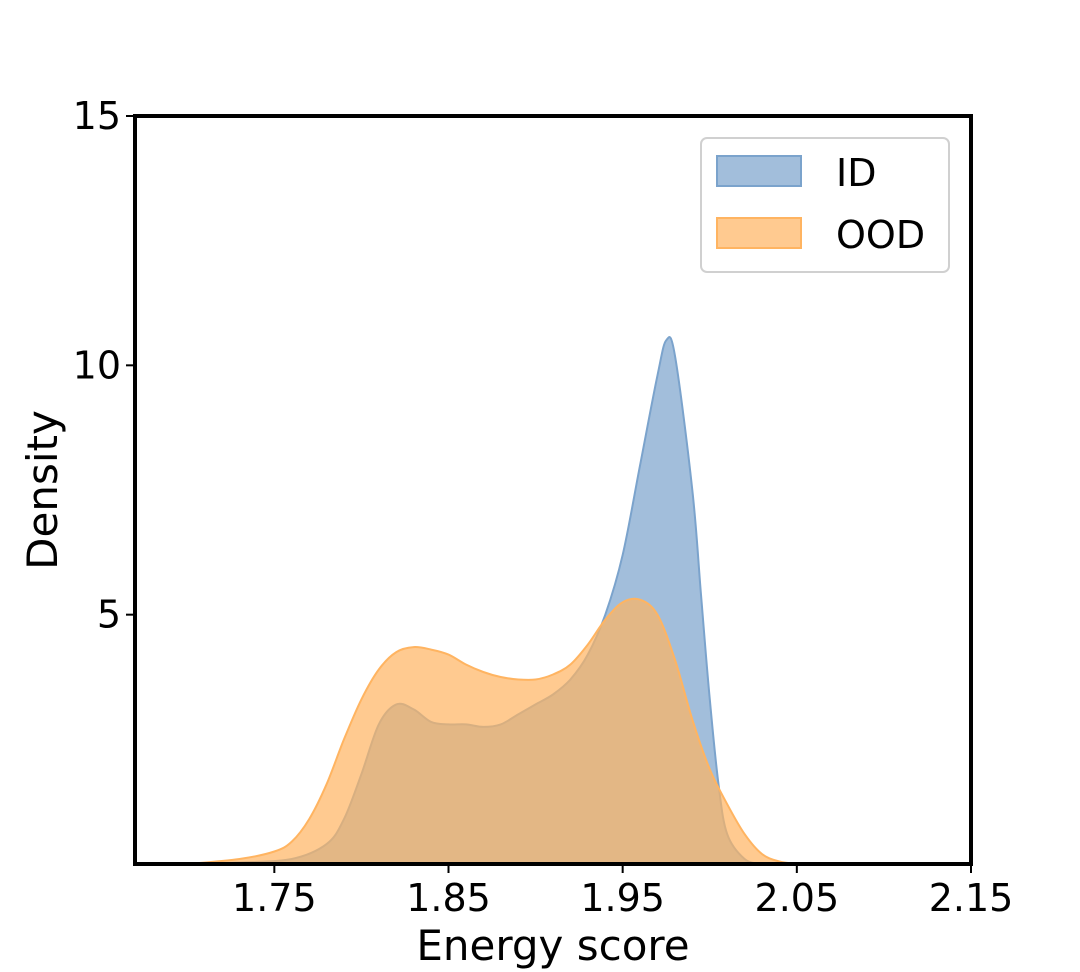 The height and width of the screenshot is (972, 1080). I want to click on y-axis-label: Density, so click(42, 490).